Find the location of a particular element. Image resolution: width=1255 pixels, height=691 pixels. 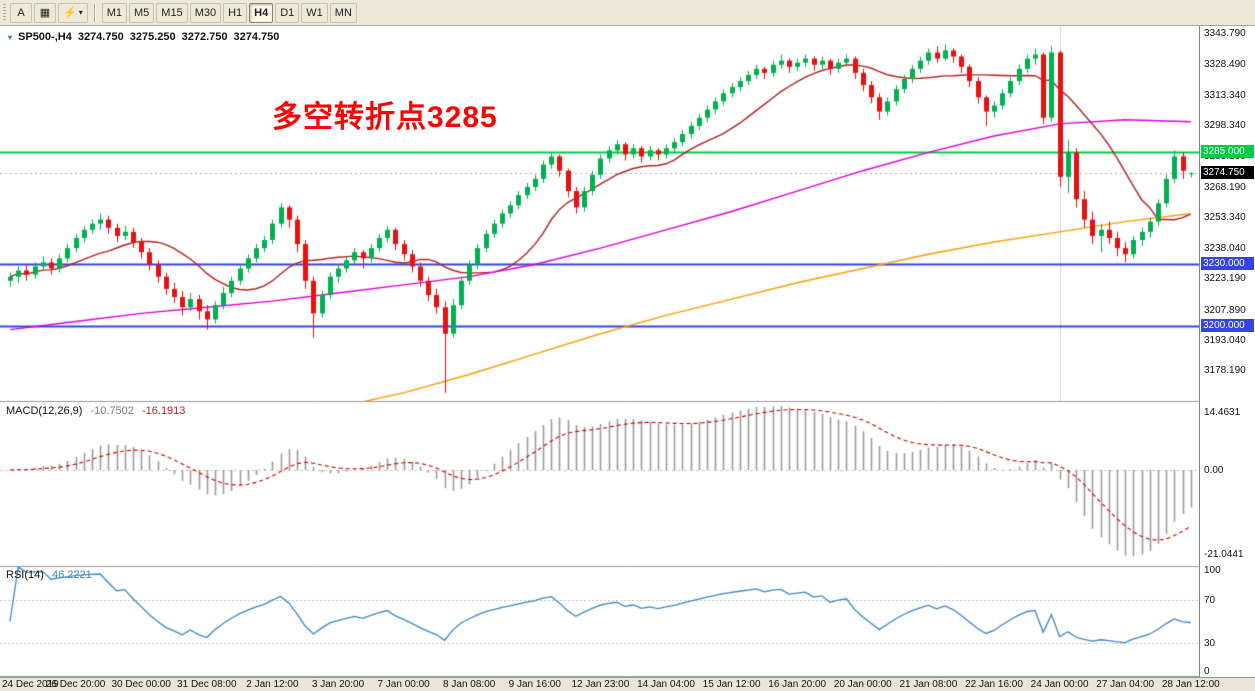

scale-label: 3328.490 is located at coordinates (1225, 64).